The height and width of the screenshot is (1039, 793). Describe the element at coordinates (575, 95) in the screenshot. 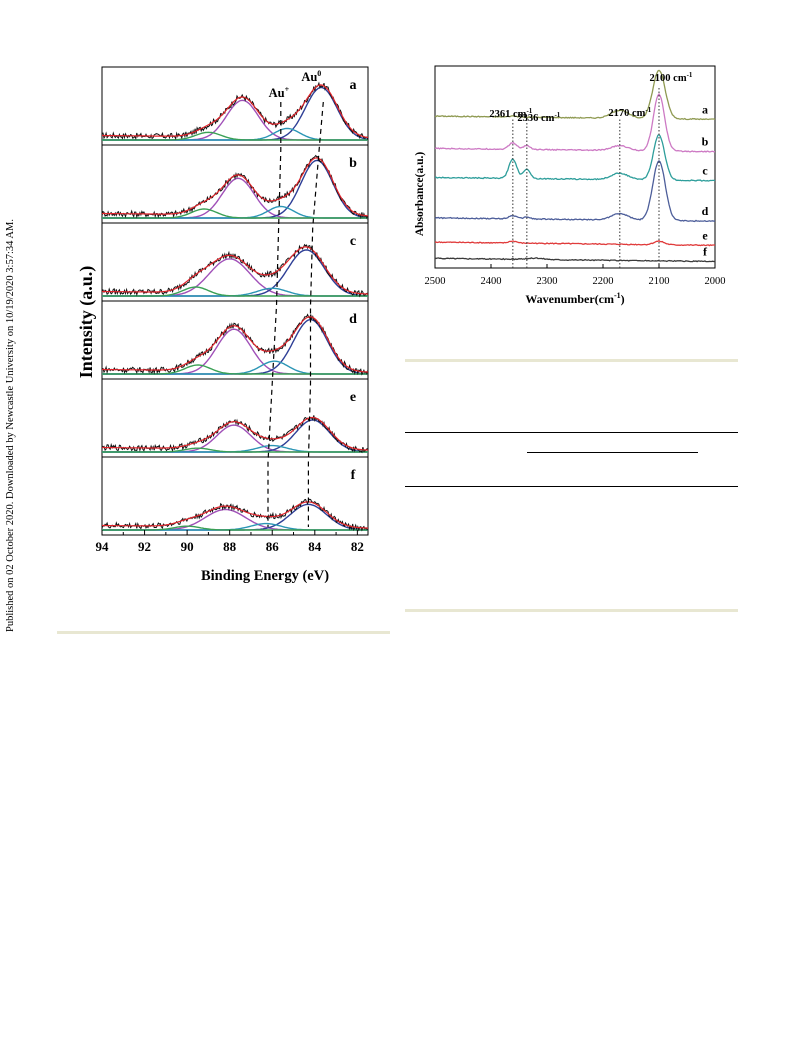

I see `ir-series-a` at that location.